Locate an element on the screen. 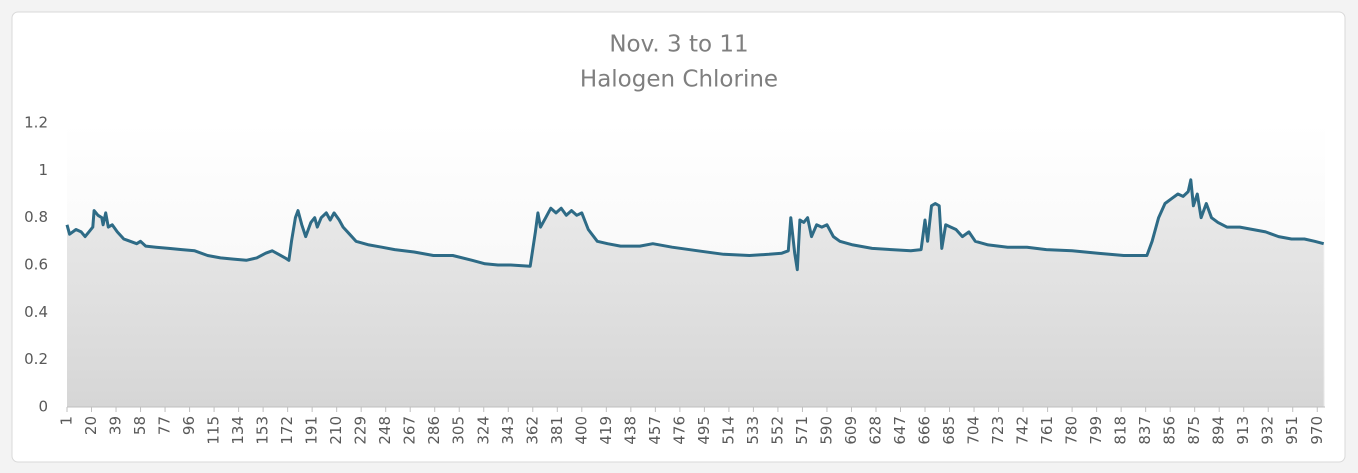 The height and width of the screenshot is (473, 1358). x-tick-label: 1 is located at coordinates (67, 421).